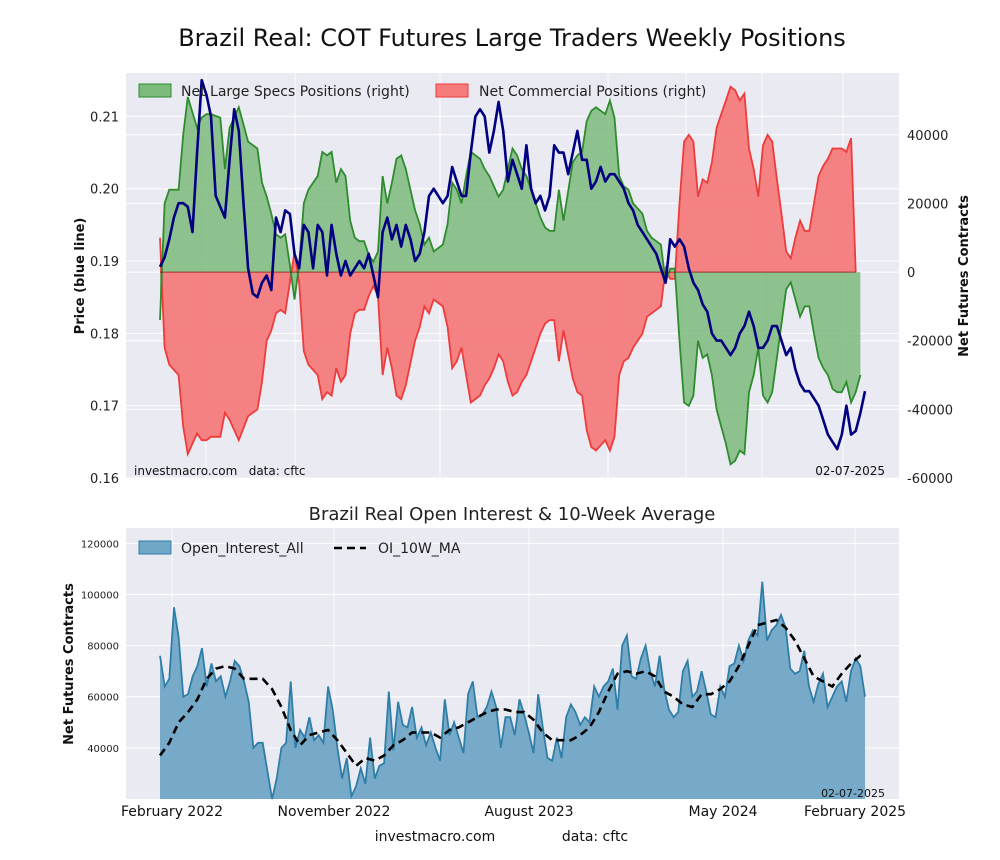  What do you see at coordinates (104, 479) in the screenshot?
I see `left-tick-label-0: 0.16` at bounding box center [104, 479].